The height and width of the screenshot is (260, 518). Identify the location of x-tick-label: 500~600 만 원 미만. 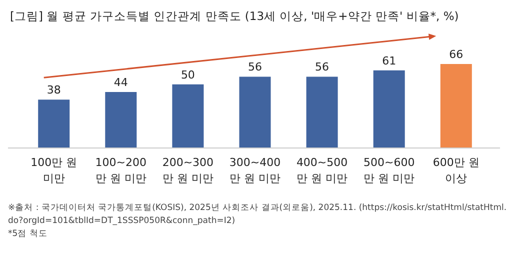
(389, 170).